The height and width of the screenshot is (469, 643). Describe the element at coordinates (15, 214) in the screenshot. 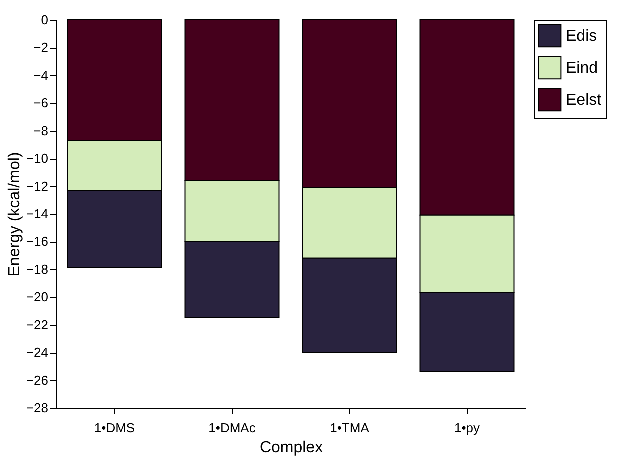

I see `y-axis-title: Energy (kcal/mol)` at that location.